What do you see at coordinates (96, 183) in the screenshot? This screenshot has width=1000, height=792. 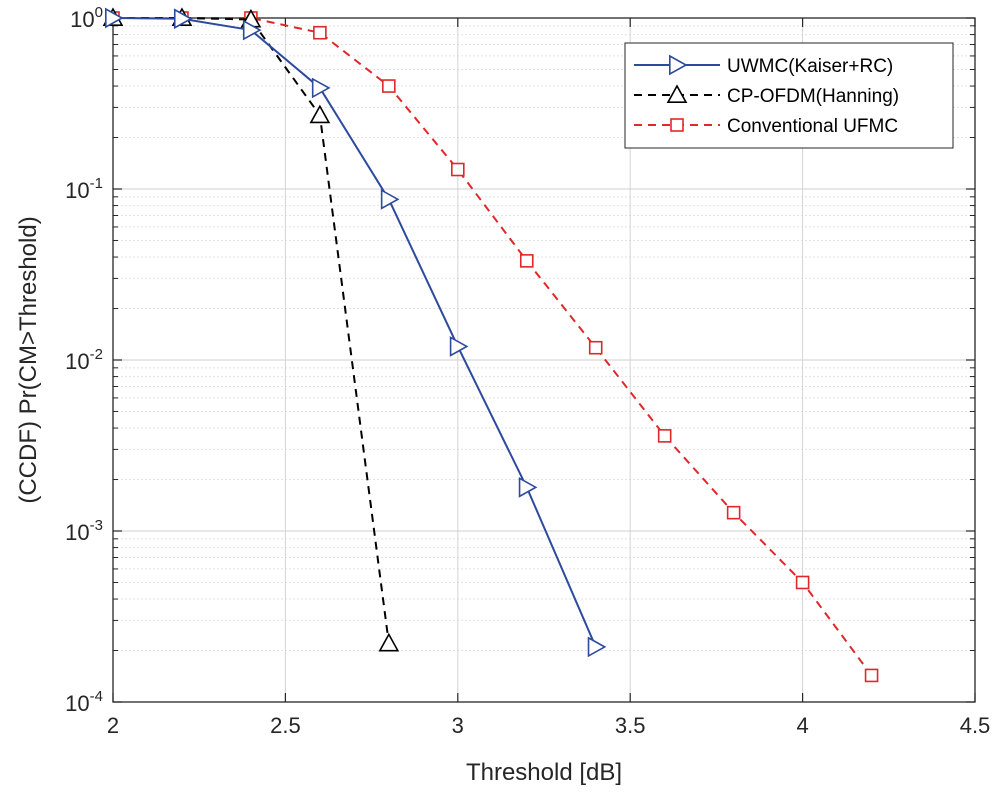 I see `y-tick-exponent: -1` at bounding box center [96, 183].